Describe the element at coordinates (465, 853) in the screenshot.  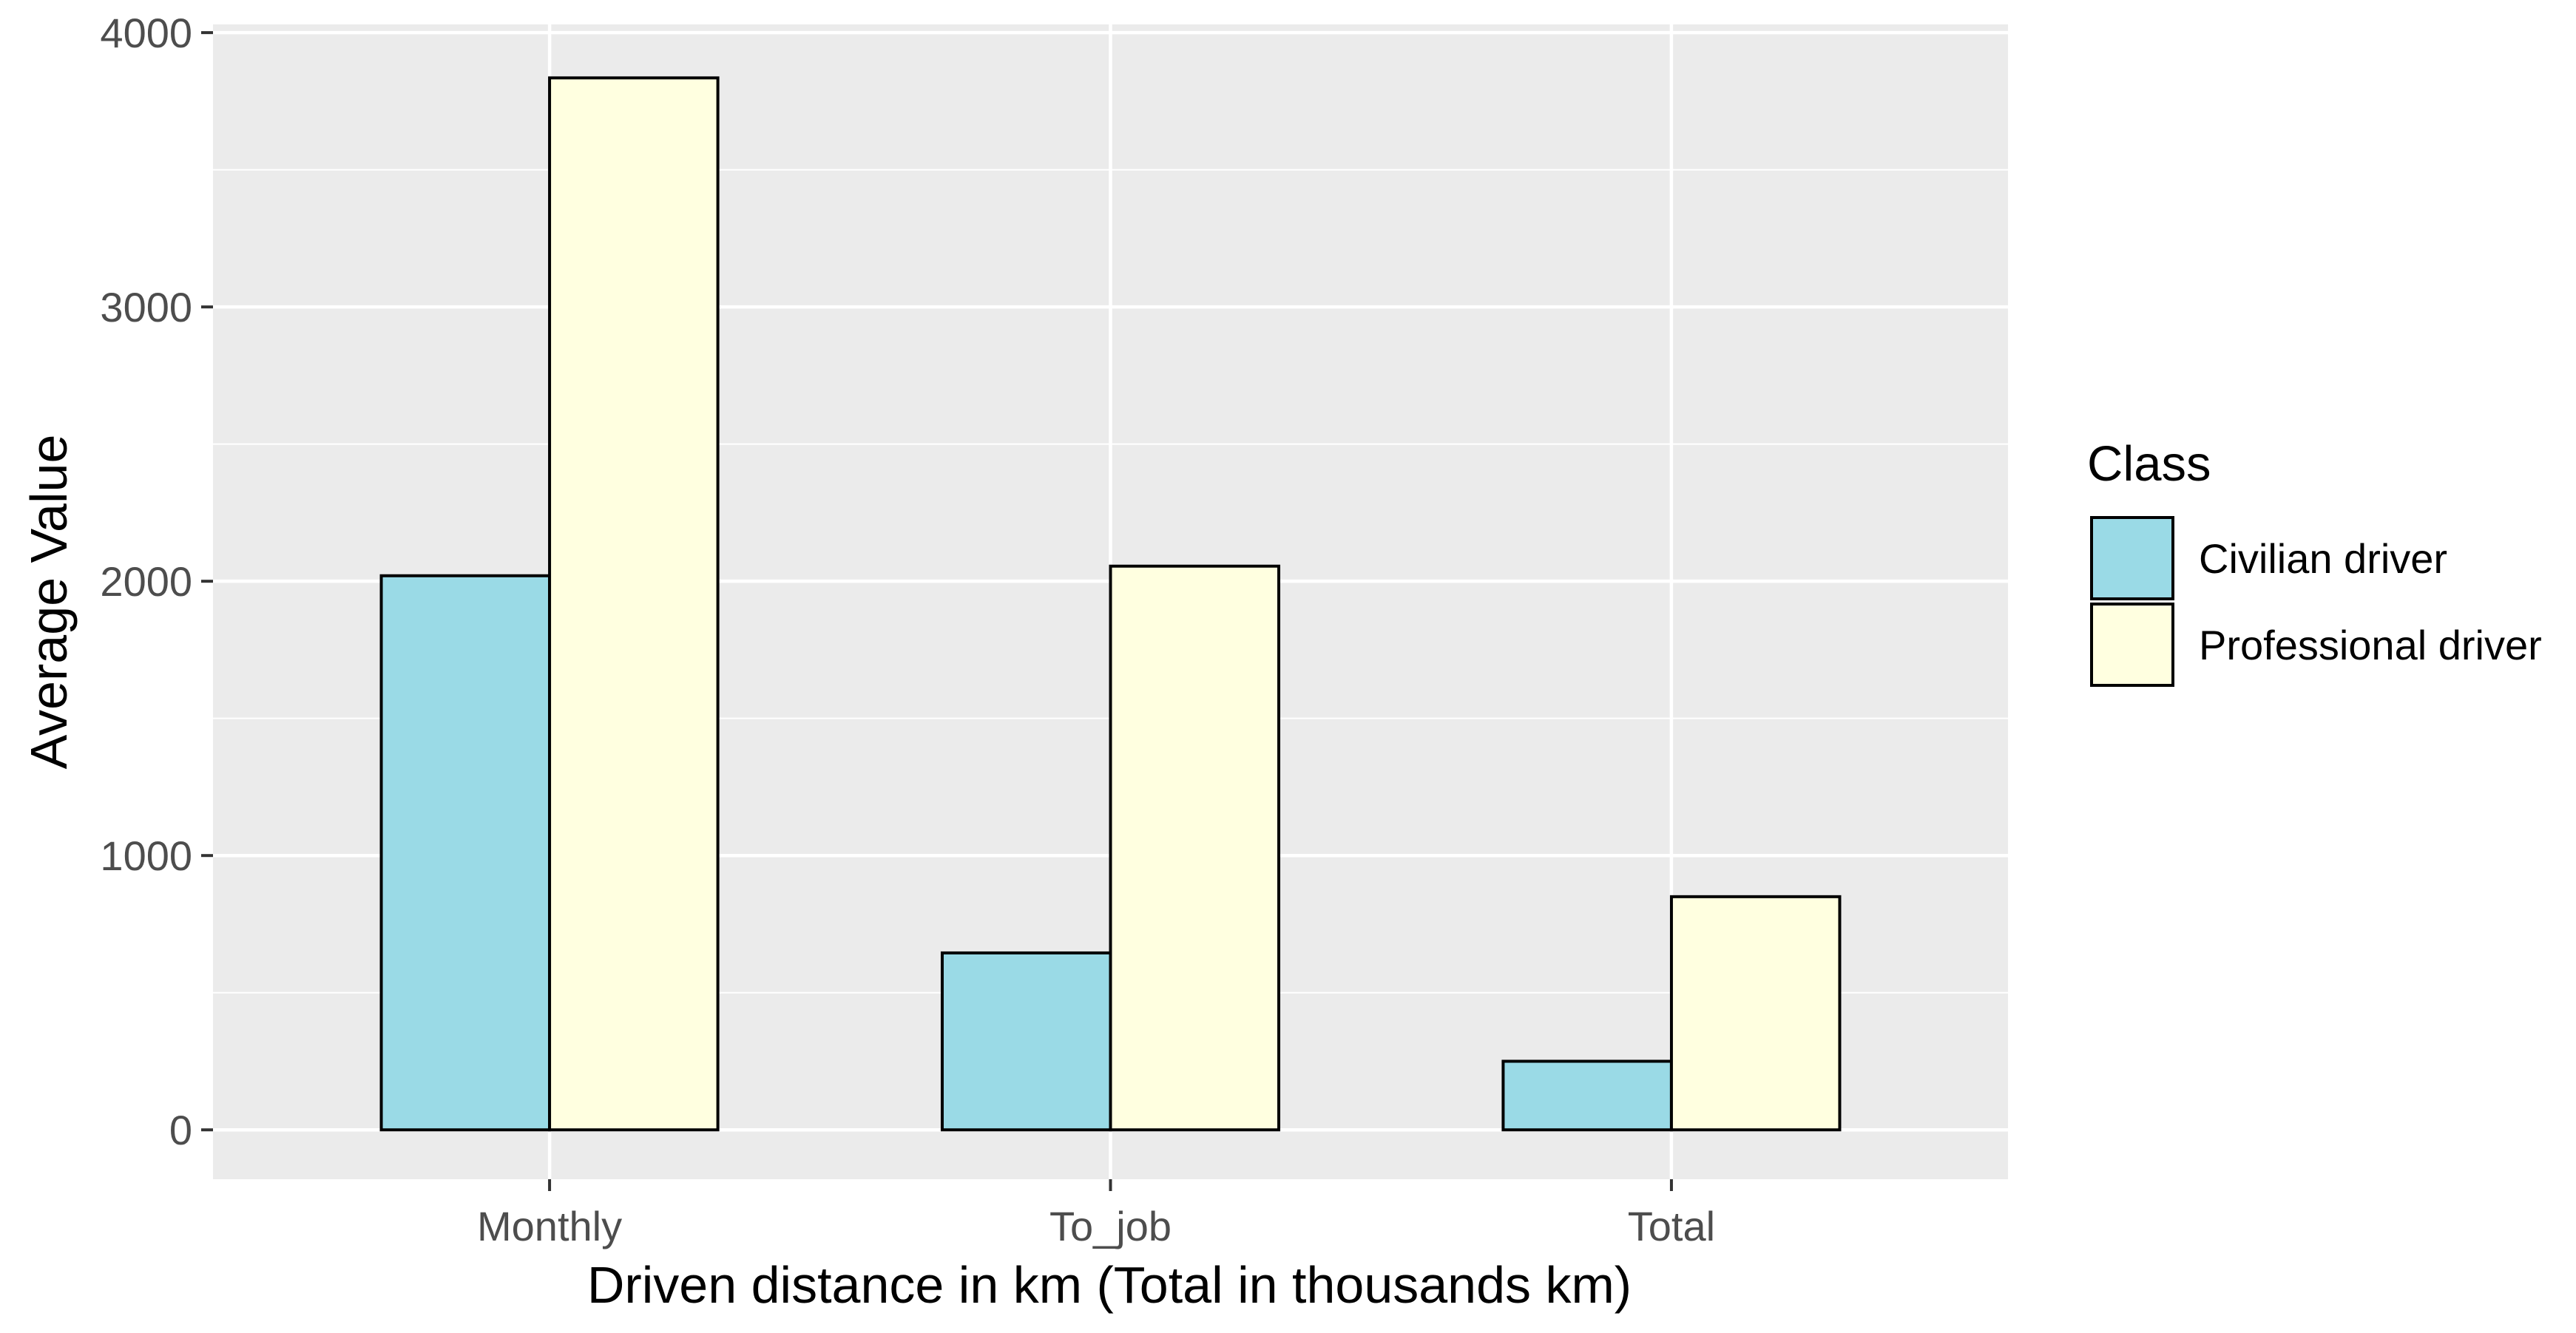
I see `bar-civilian-driver-monthly` at that location.